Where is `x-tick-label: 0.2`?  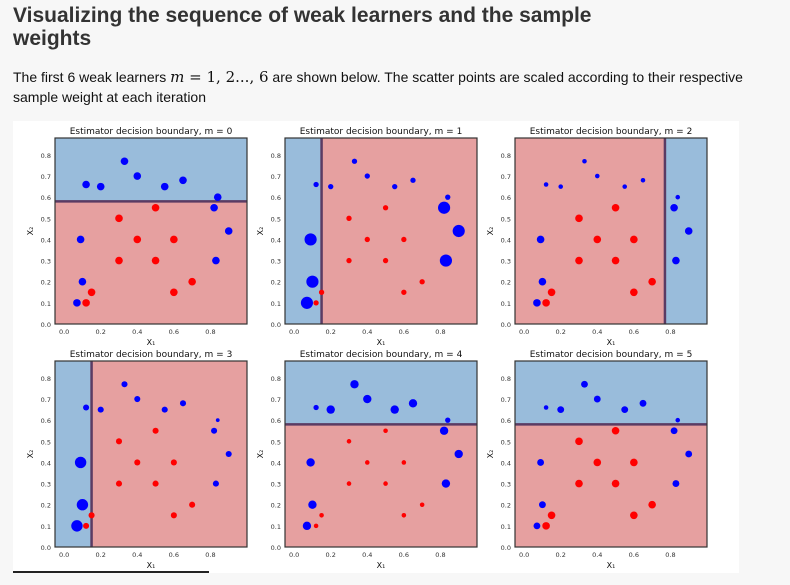
x-tick-label: 0.2 is located at coordinates (331, 555).